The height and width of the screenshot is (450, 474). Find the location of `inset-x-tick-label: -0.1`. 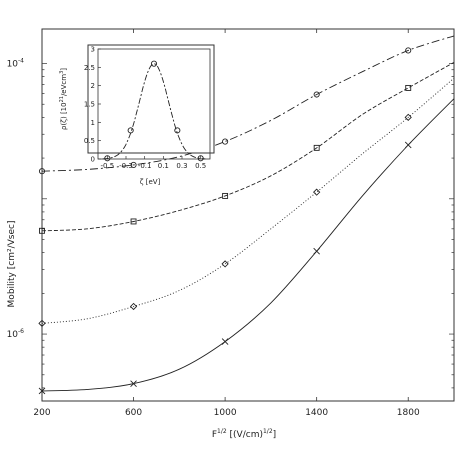

inset-x-tick-label: -0.1 is located at coordinates (145, 166).